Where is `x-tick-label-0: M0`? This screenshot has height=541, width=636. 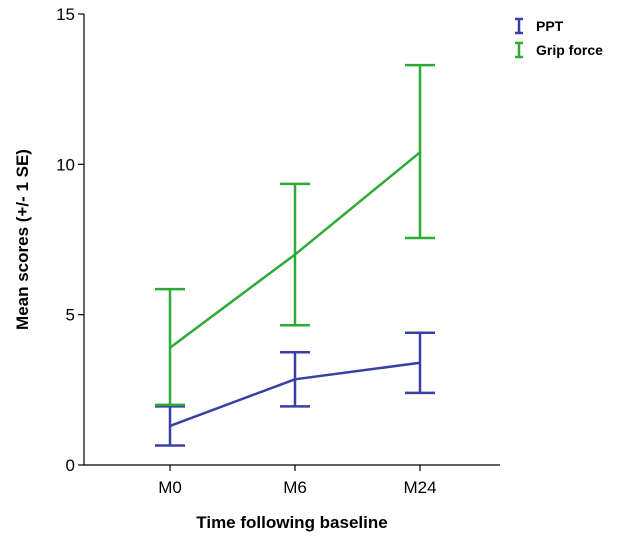
x-tick-label-0: M0 is located at coordinates (170, 487).